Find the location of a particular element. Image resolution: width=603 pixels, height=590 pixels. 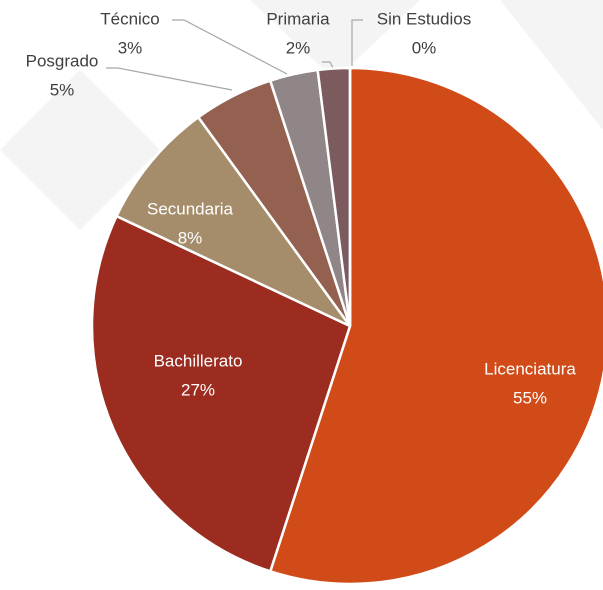

slice-label: Primaria is located at coordinates (298, 18).